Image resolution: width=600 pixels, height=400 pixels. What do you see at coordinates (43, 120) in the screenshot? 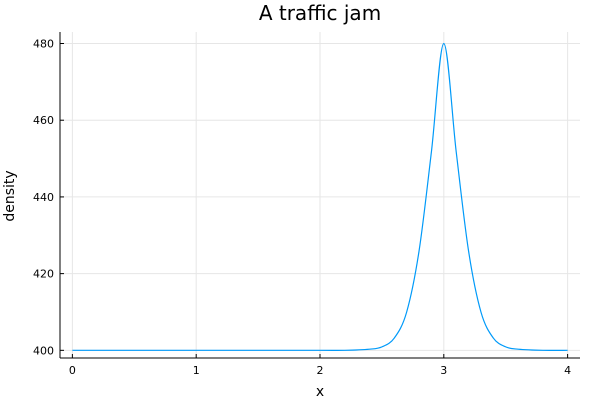
I see `y-tick-label-3: 460` at bounding box center [43, 120].